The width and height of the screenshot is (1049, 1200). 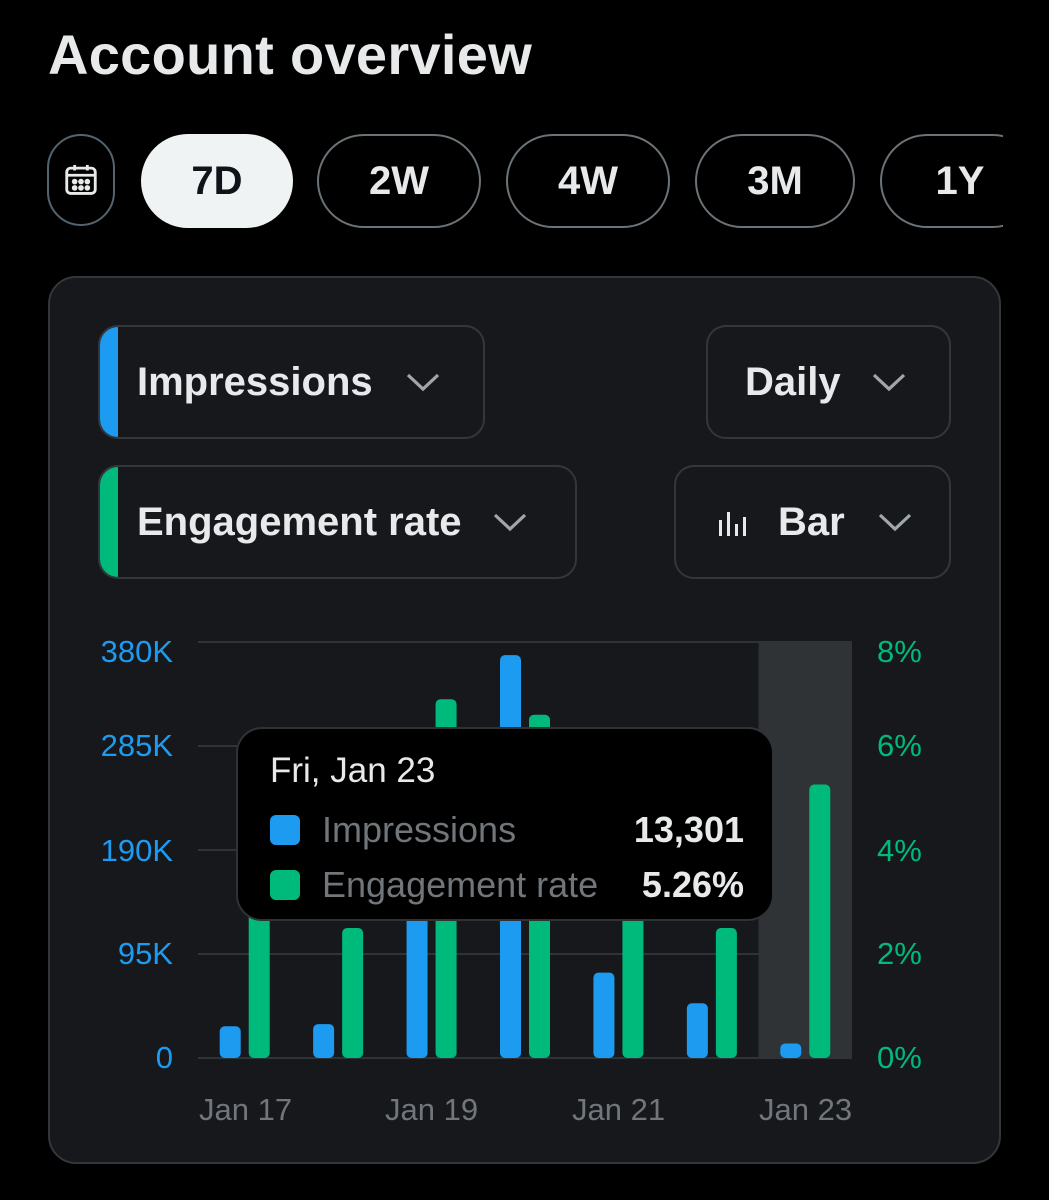 I want to click on calendar-icon, so click(x=81, y=179).